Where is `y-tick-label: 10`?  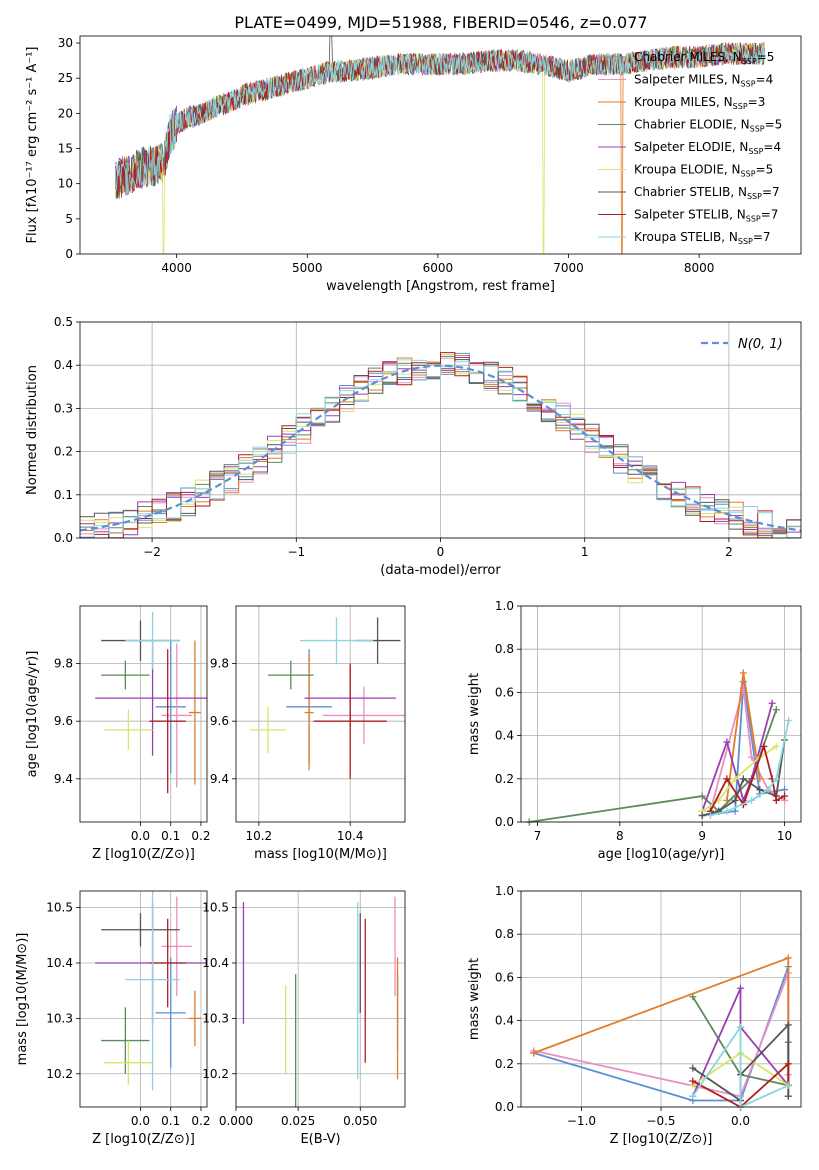 y-tick-label: 10 is located at coordinates (65, 184).